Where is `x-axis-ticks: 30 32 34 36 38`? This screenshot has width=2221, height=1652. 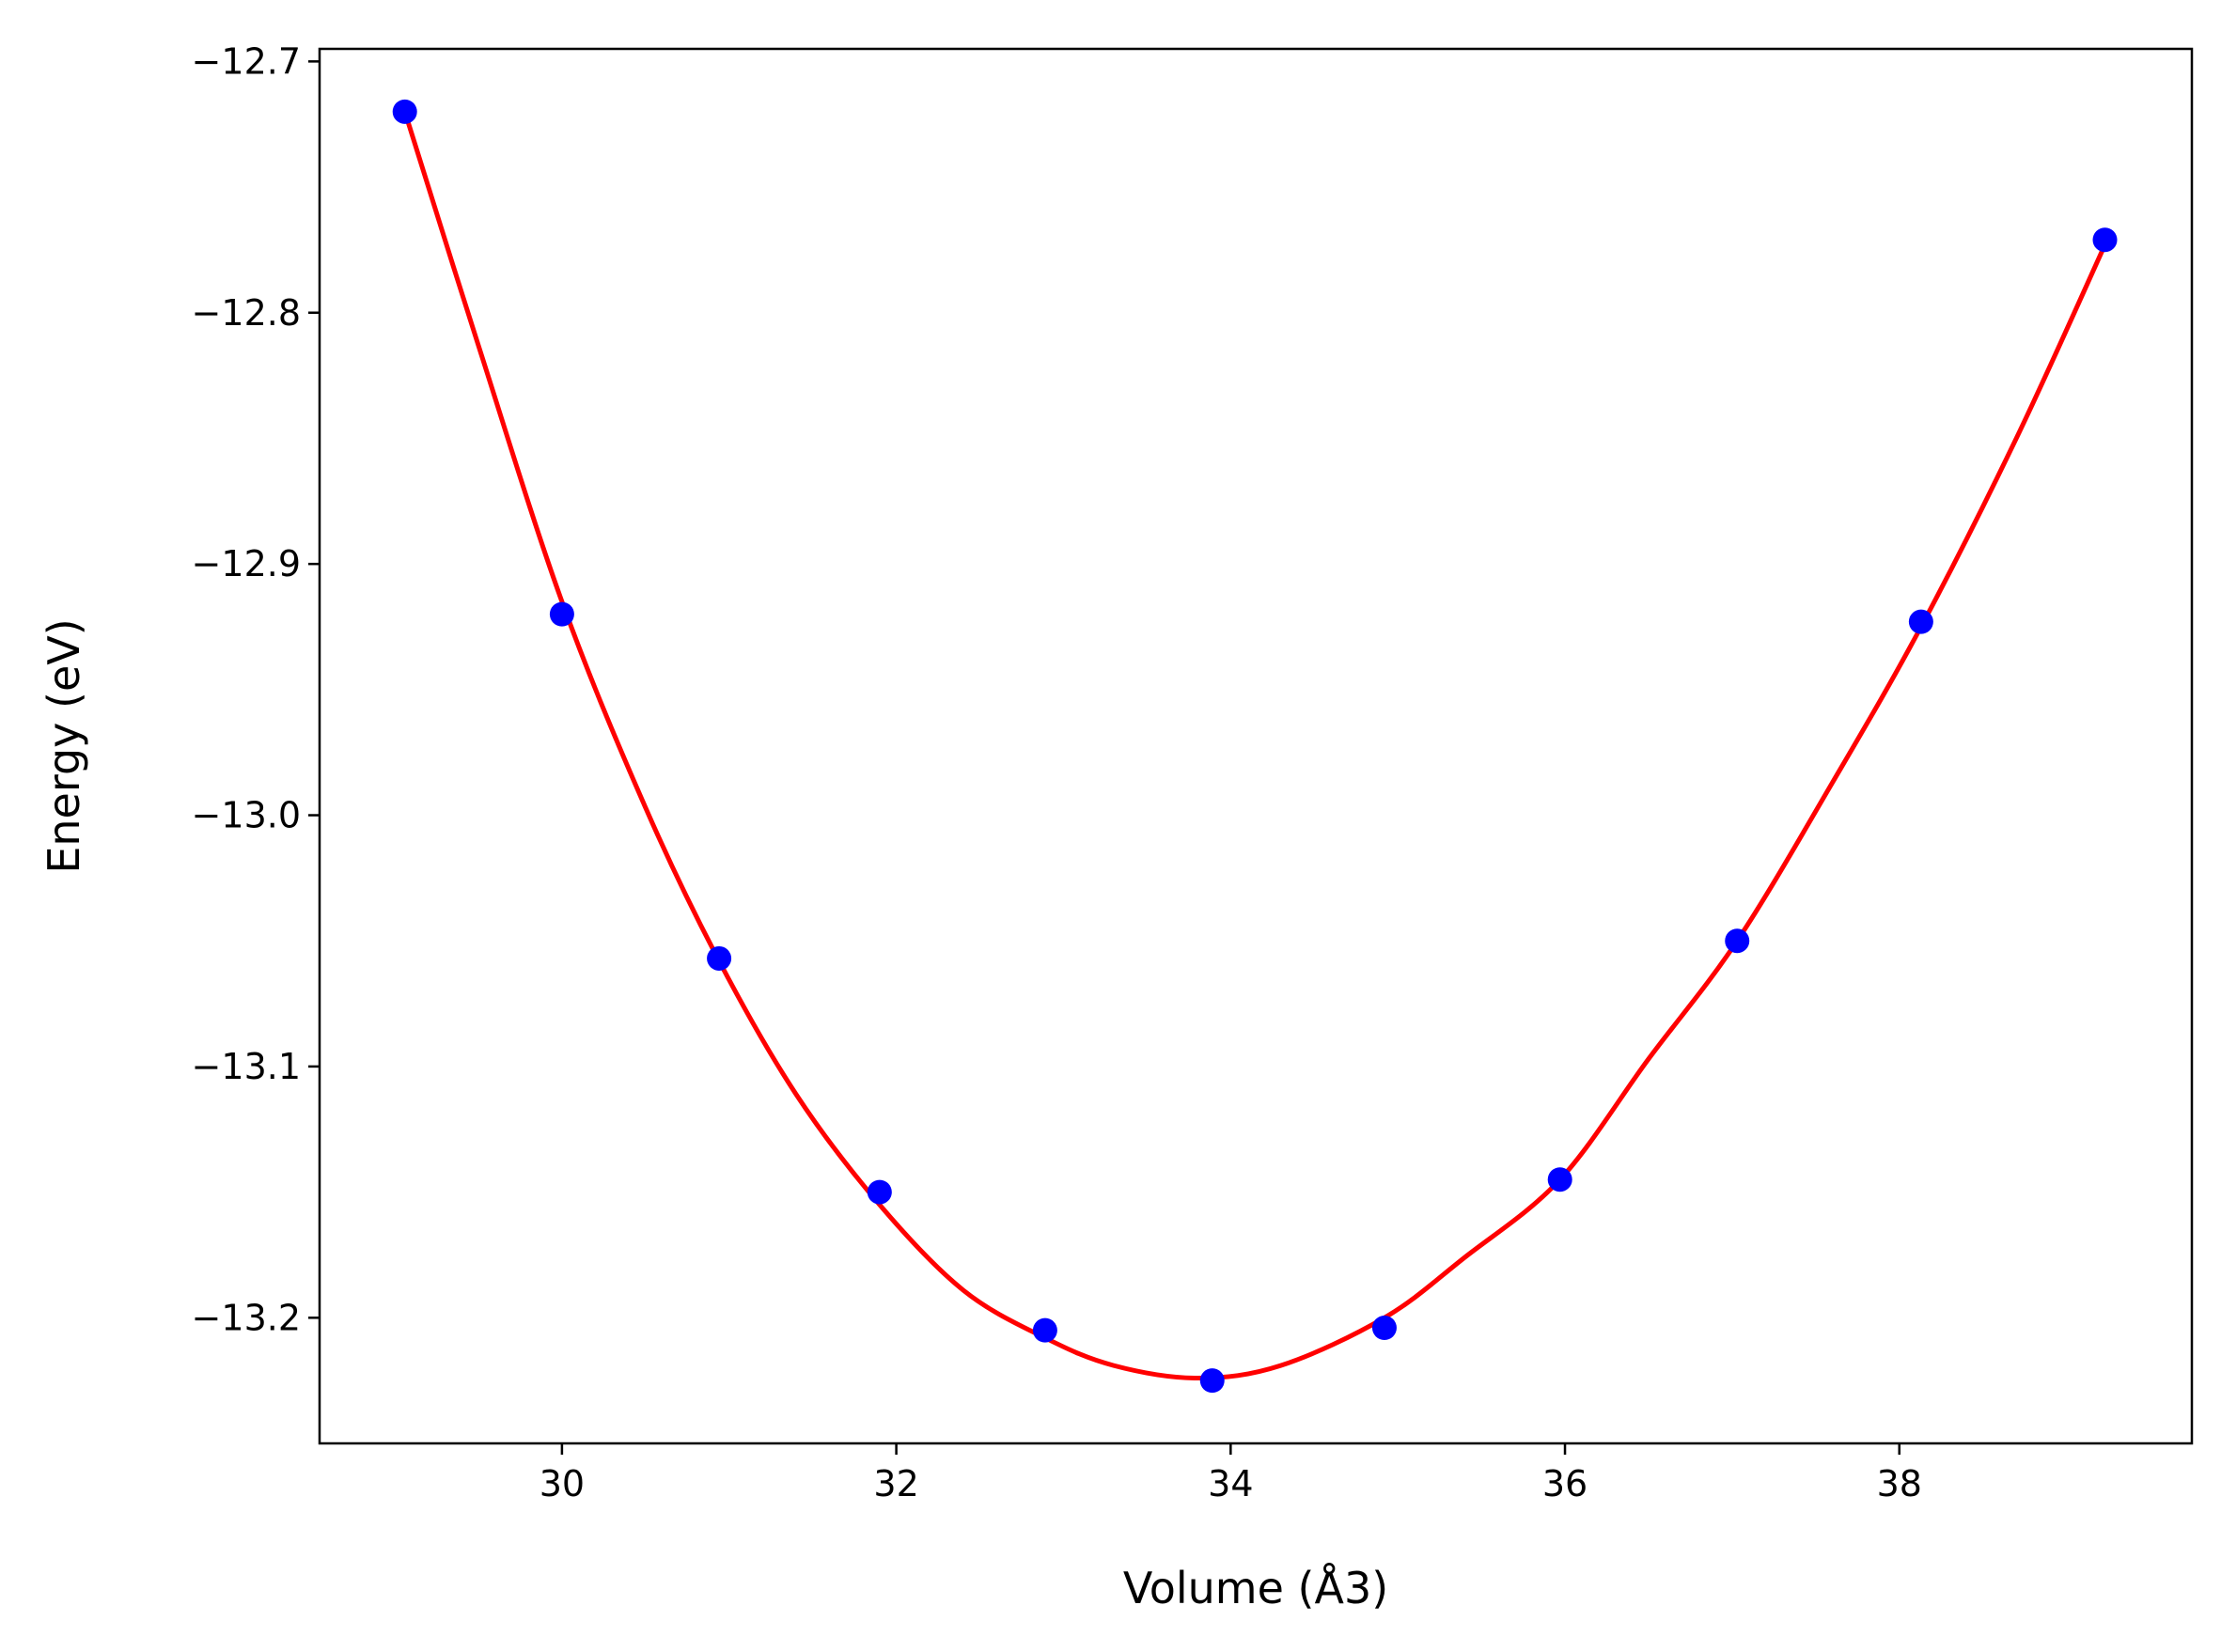 x-axis-ticks: 30 32 34 36 38 is located at coordinates (1231, 1473).